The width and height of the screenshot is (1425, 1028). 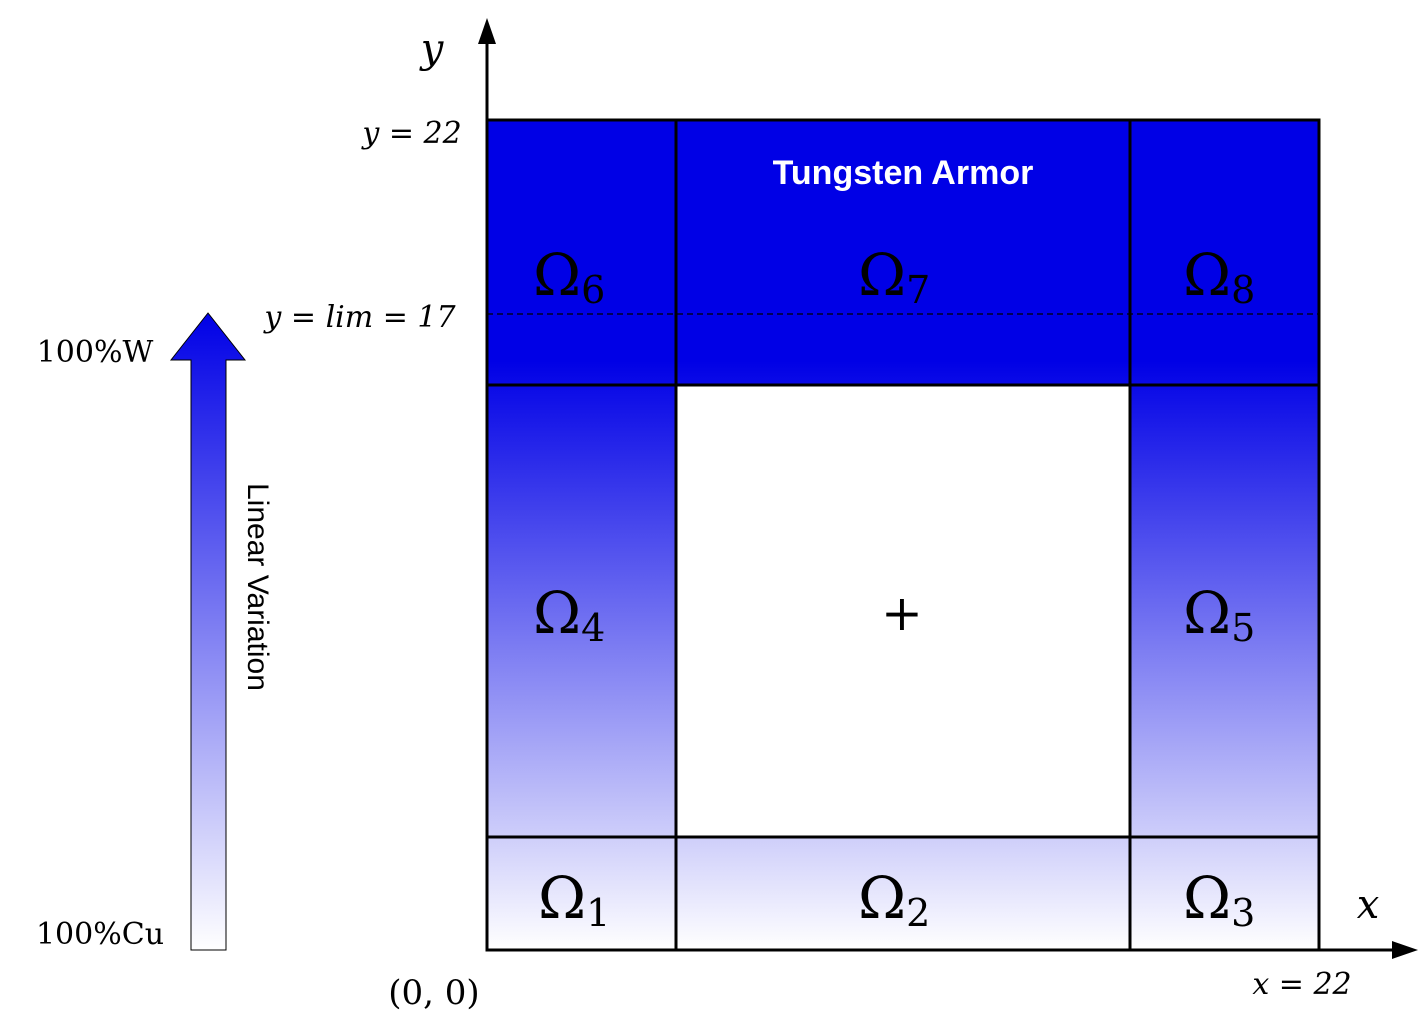 I want to click on region-left-band, so click(x=581, y=611).